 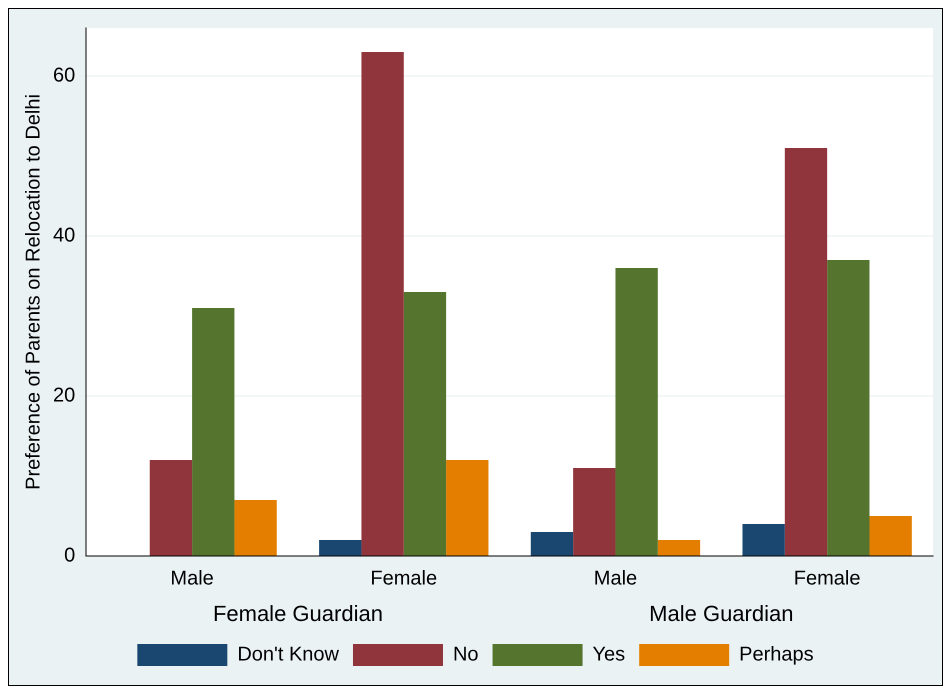 I want to click on legend-label: Perhaps, so click(x=776, y=655).